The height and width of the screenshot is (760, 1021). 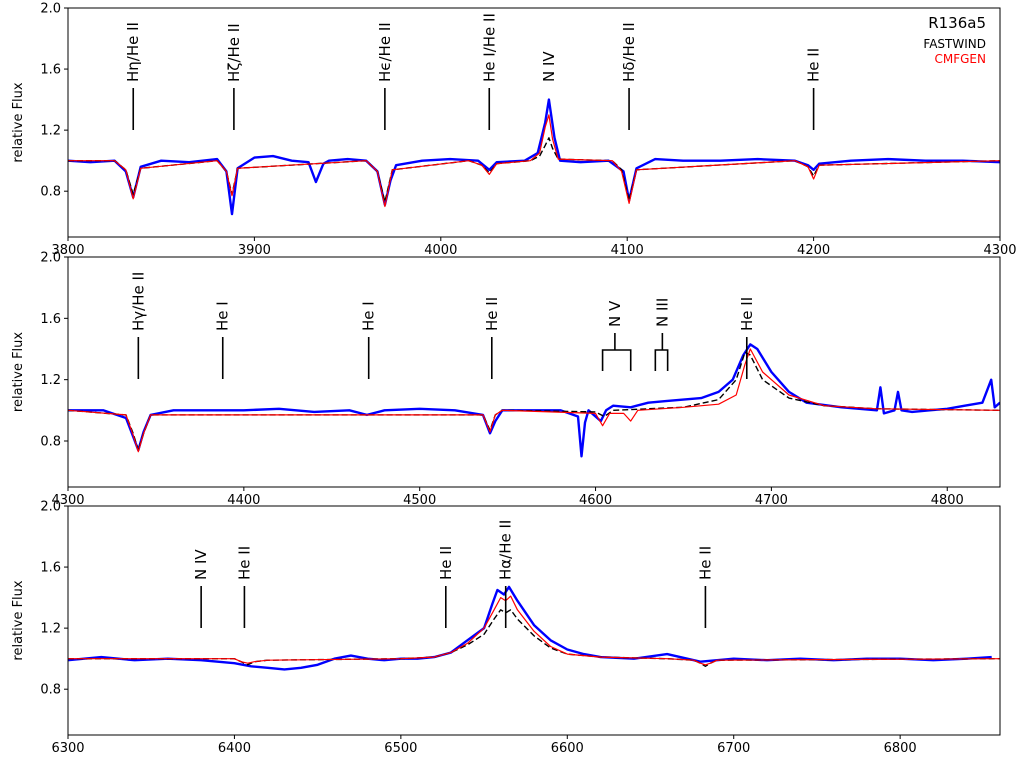 I want to click on x-tick-label: 4000, so click(x=440, y=250).